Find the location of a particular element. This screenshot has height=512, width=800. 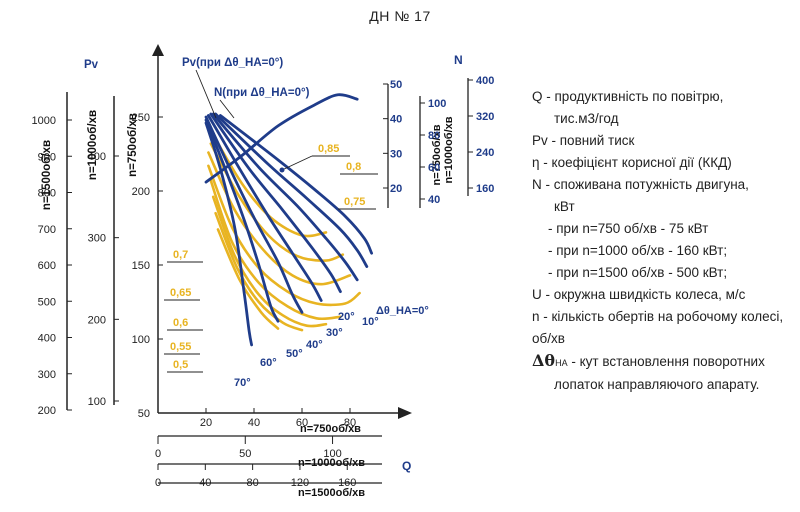

eff-label: 0,6 is located at coordinates (180, 323).